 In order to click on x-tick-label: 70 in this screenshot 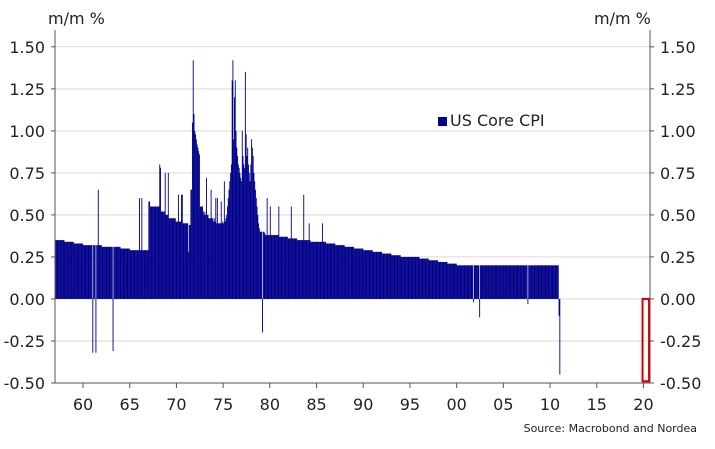, I will do `click(176, 404)`.